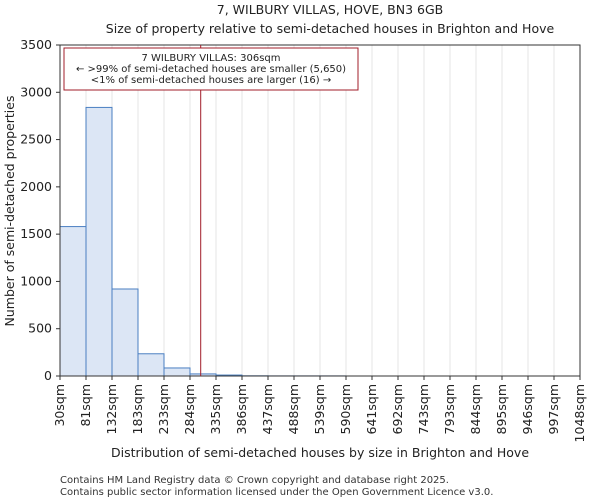  Describe the element at coordinates (397, 409) in the screenshot. I see `x-tick-label: 692sqm` at that location.